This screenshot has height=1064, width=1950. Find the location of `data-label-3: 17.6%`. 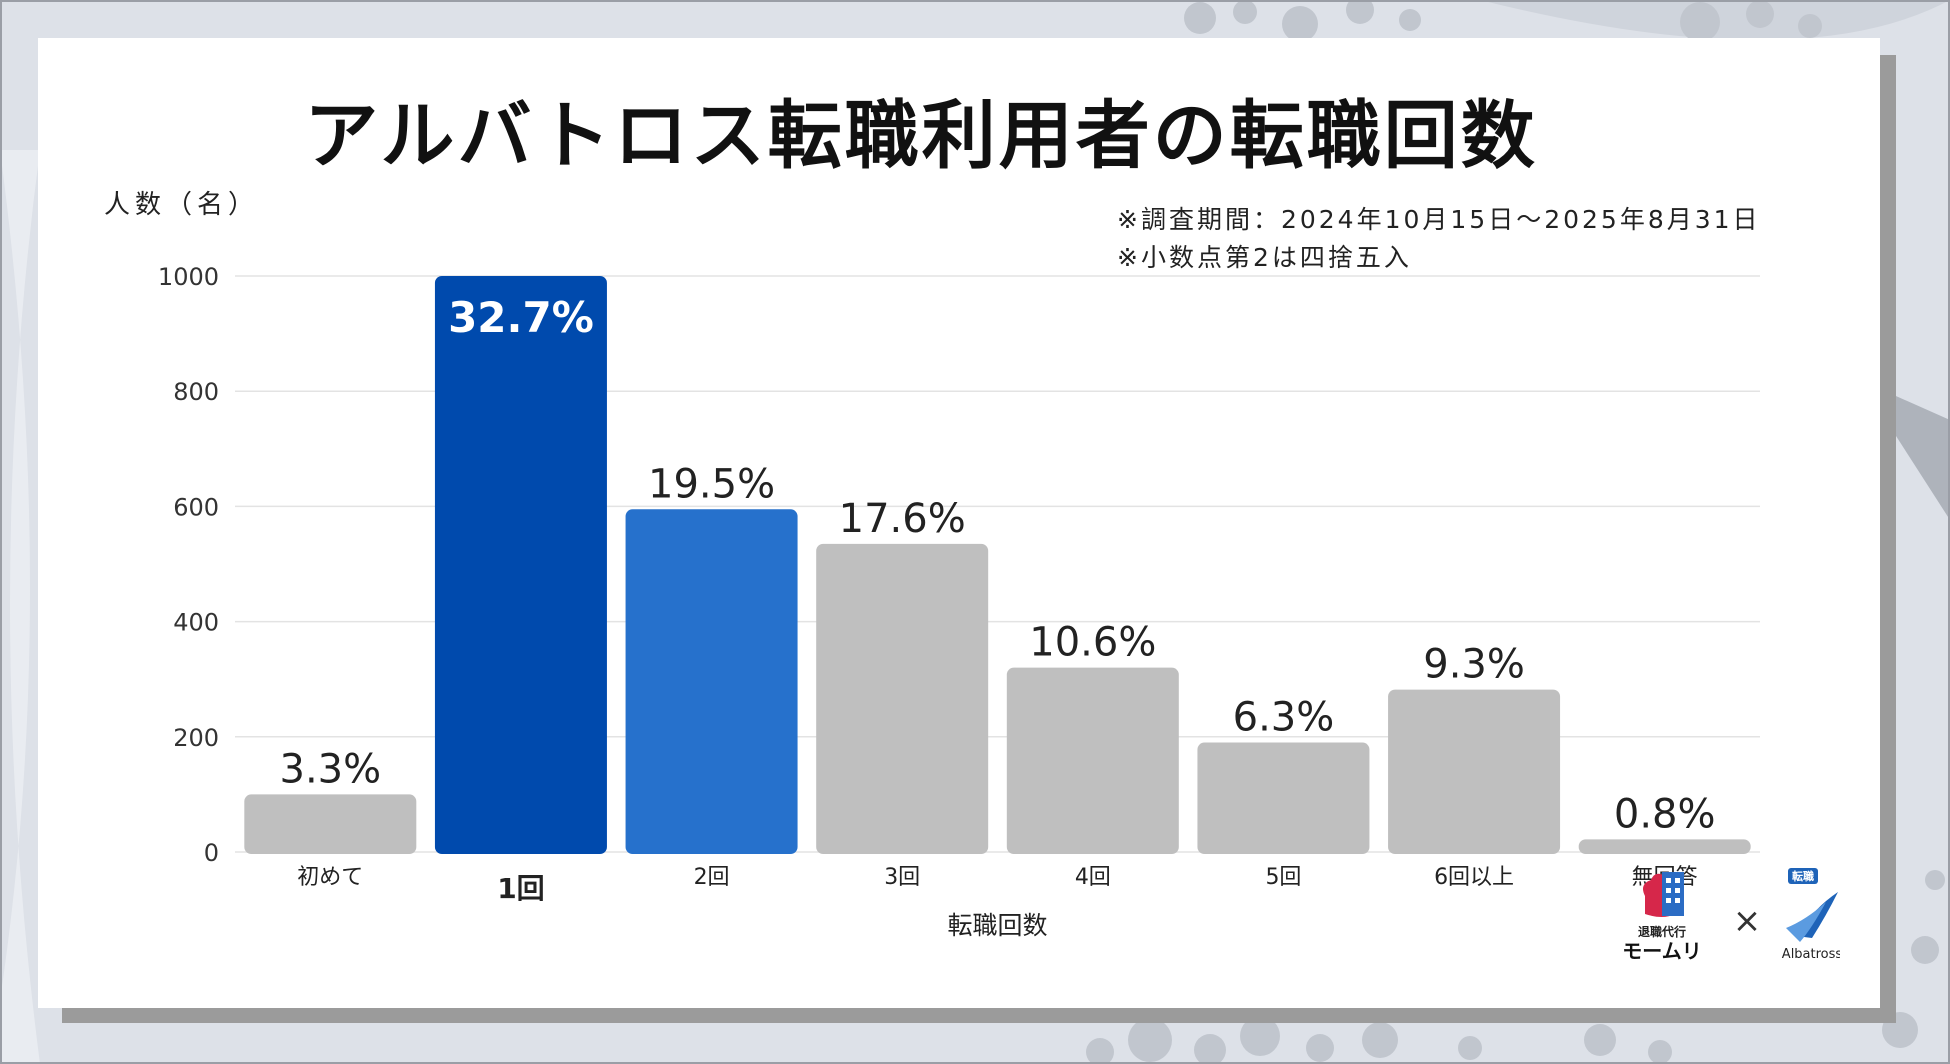

data-label-3: 17.6% is located at coordinates (902, 519).